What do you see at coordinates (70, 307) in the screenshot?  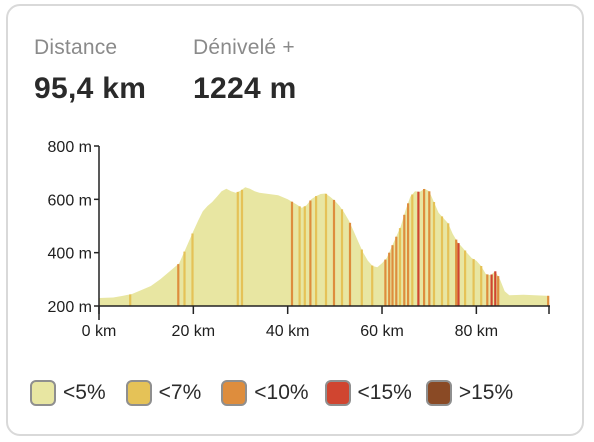 I see `y-tick-label: 200 m` at bounding box center [70, 307].